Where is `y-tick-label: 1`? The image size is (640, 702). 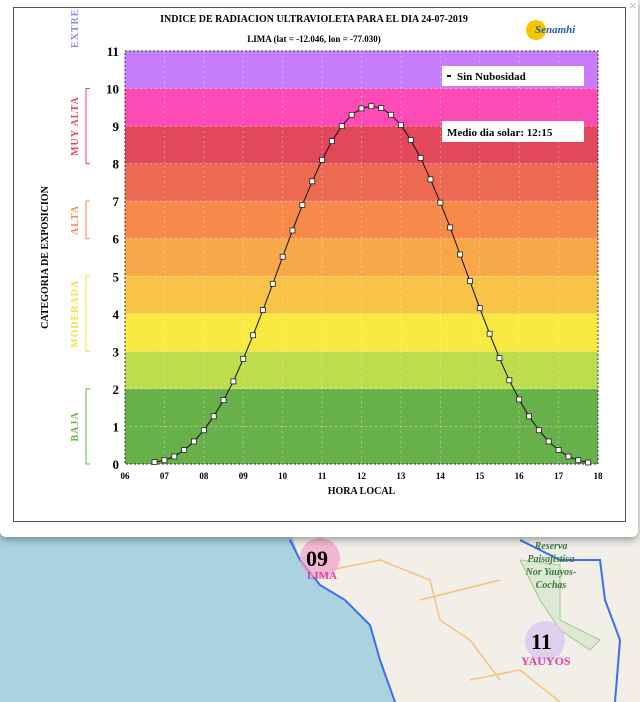 y-tick-label: 1 is located at coordinates (116, 426).